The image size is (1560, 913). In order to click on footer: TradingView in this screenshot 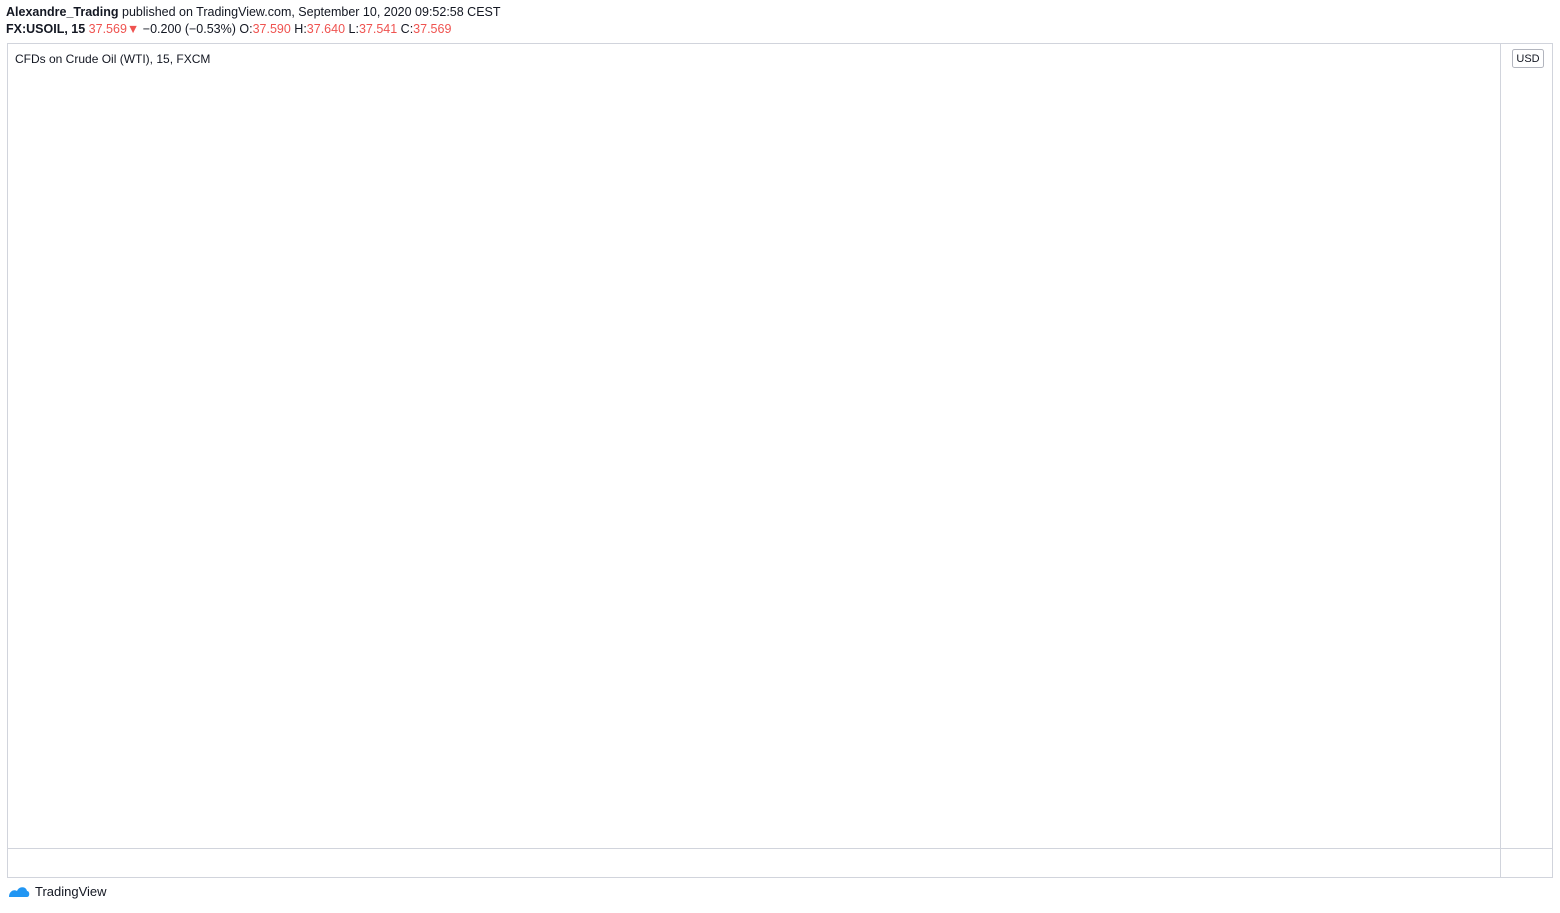, I will do `click(57, 891)`.